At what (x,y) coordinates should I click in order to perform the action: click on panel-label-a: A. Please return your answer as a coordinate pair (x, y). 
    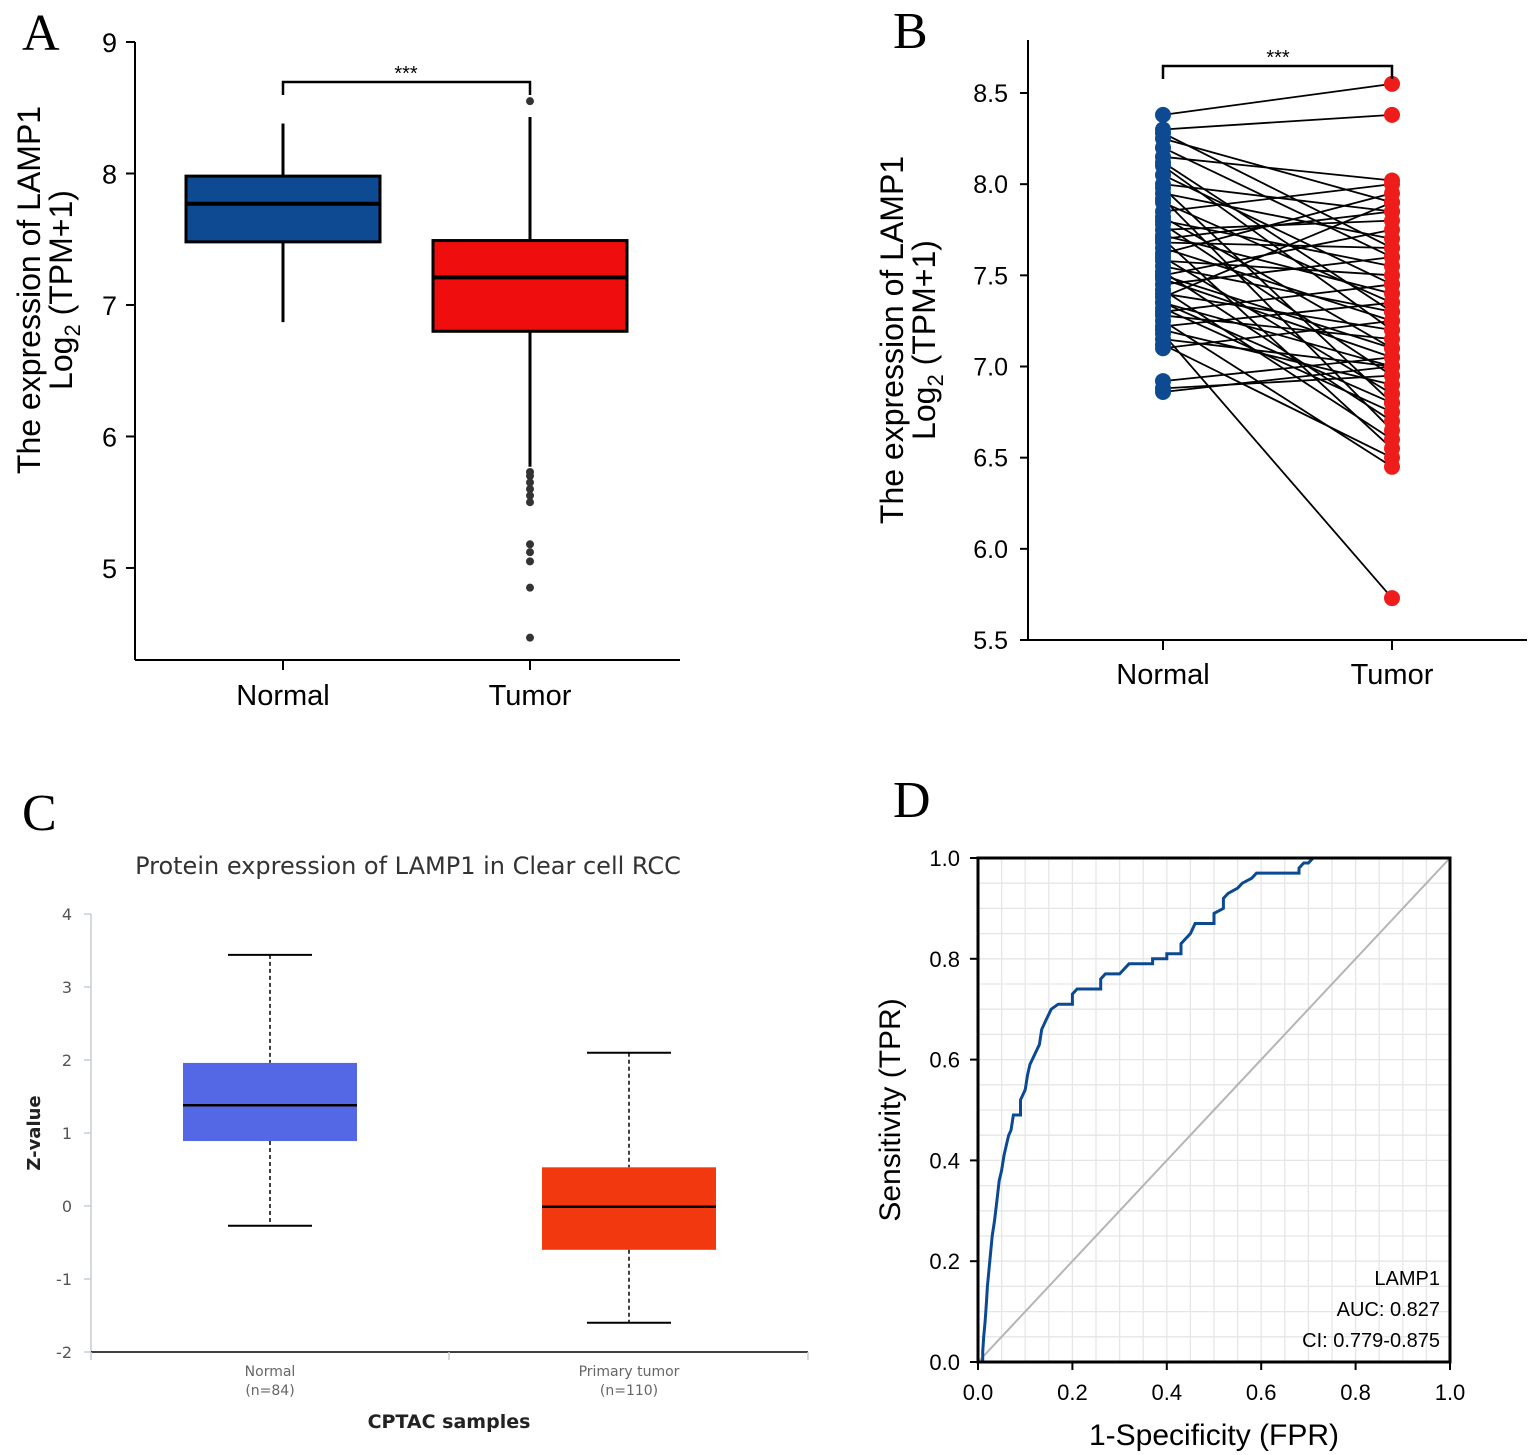
    Looking at the image, I should click on (41, 33).